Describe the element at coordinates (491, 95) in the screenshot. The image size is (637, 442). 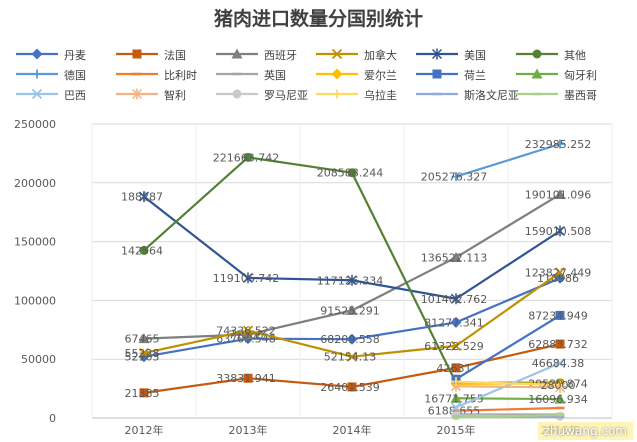
I see `legend-label: 斯洛文尼亚` at that location.